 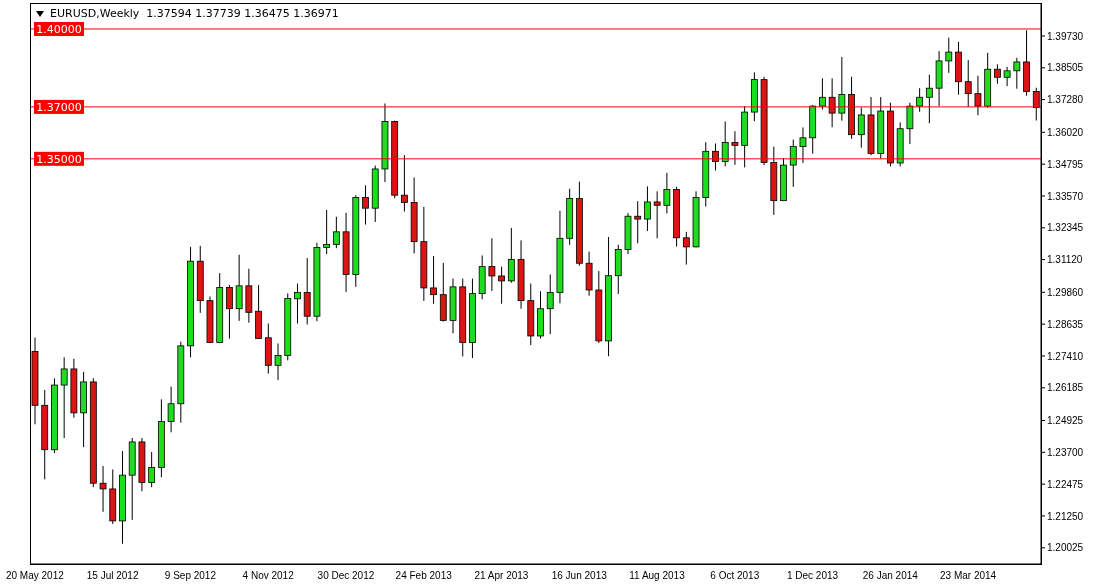 I want to click on y-tick-label: 1.28635, so click(x=1065, y=324).